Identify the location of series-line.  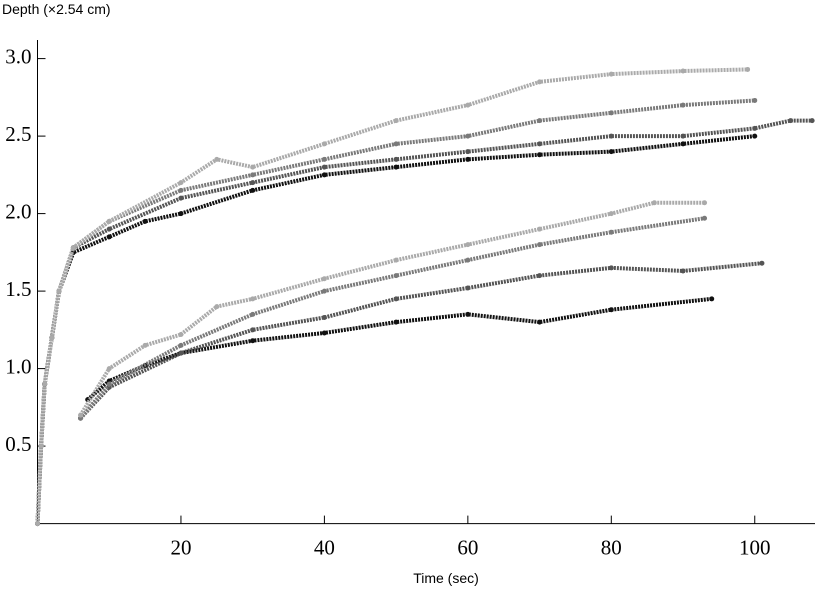
(399, 349).